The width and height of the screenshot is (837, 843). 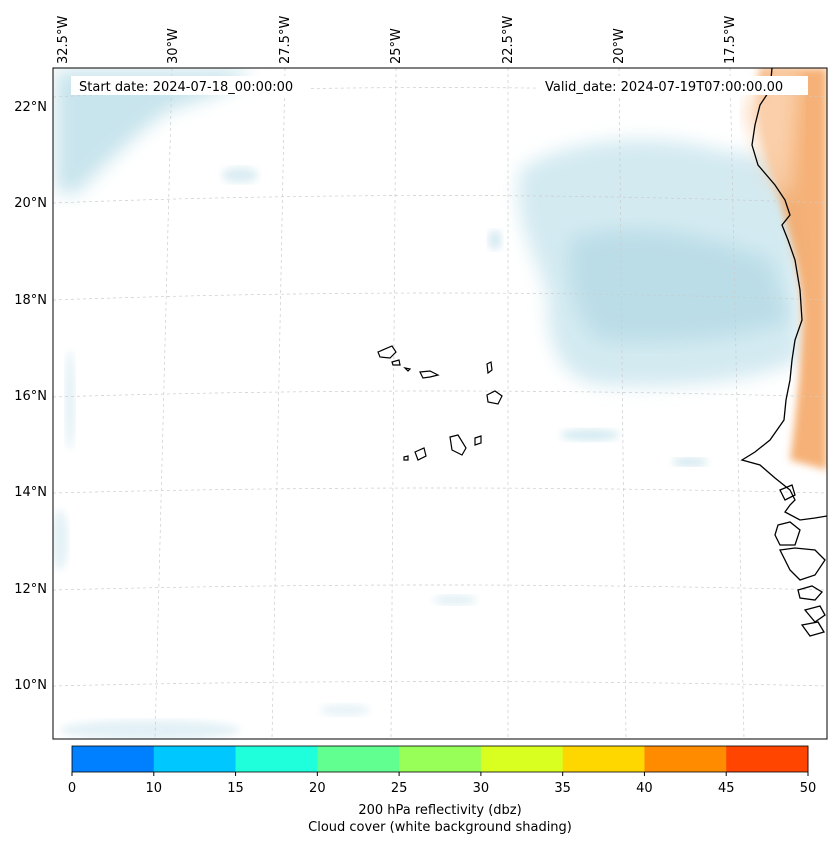 I want to click on island-brava, so click(x=406, y=458).